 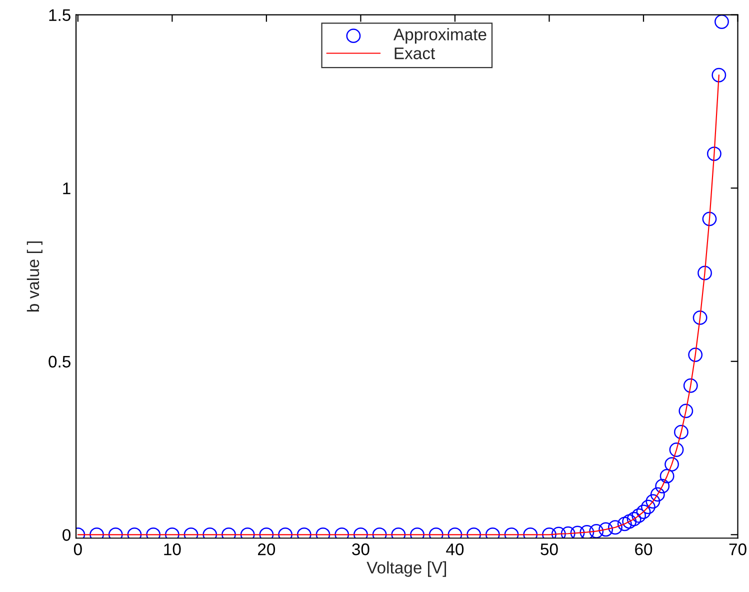 I want to click on y-tick-label: 0, so click(x=66, y=535).